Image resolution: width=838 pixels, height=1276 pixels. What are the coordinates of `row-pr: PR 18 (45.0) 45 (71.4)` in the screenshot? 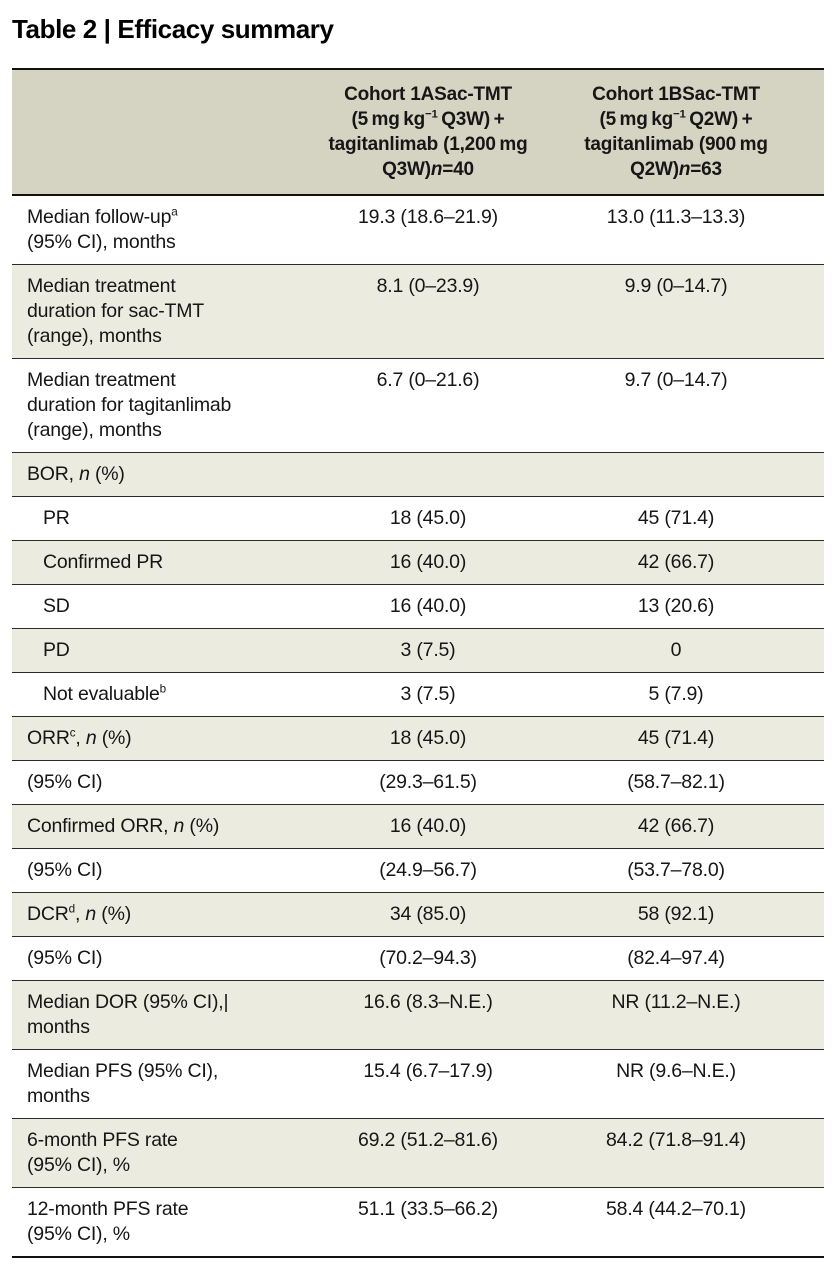 It's located at (418, 518).